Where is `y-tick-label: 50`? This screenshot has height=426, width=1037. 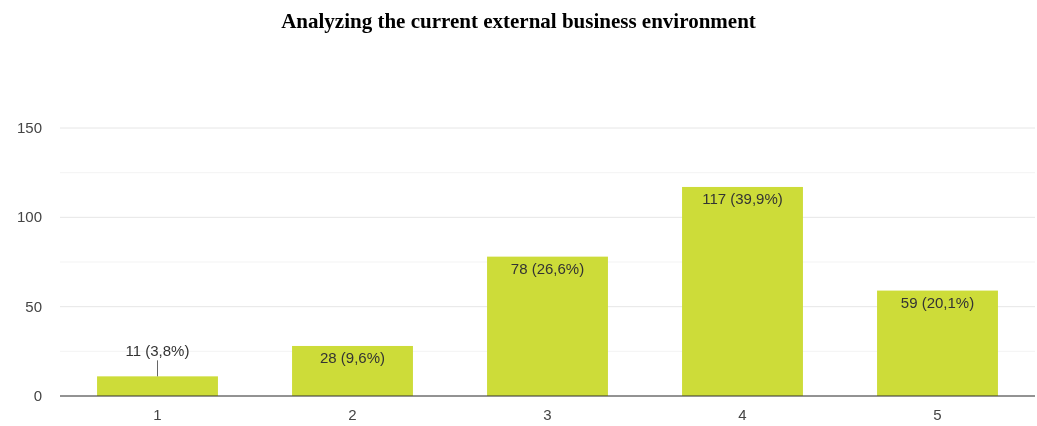 y-tick-label: 50 is located at coordinates (33, 306).